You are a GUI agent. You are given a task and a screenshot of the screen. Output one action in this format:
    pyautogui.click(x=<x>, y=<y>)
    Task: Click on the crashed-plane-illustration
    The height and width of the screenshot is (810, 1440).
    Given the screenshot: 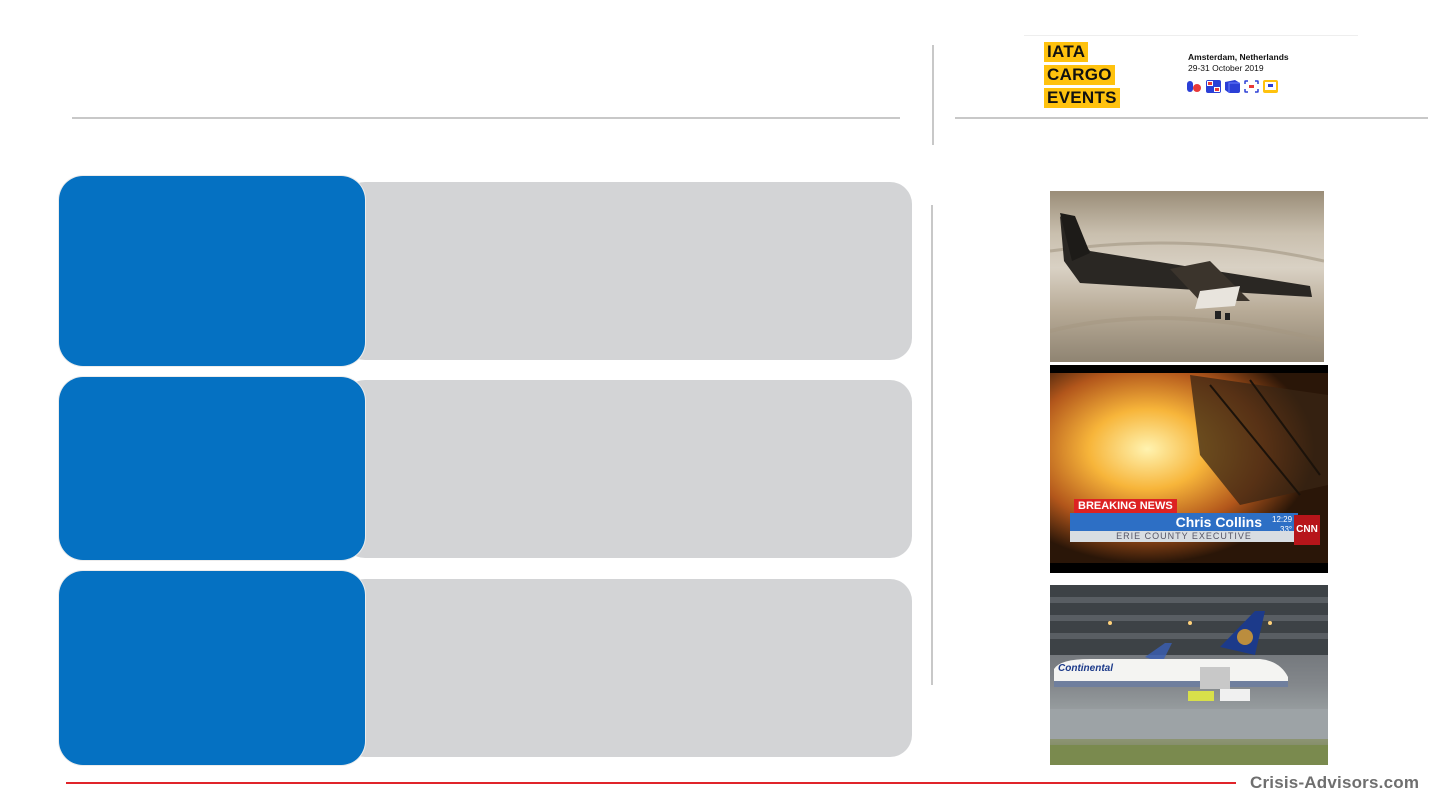 What is the action you would take?
    pyautogui.click(x=1187, y=278)
    